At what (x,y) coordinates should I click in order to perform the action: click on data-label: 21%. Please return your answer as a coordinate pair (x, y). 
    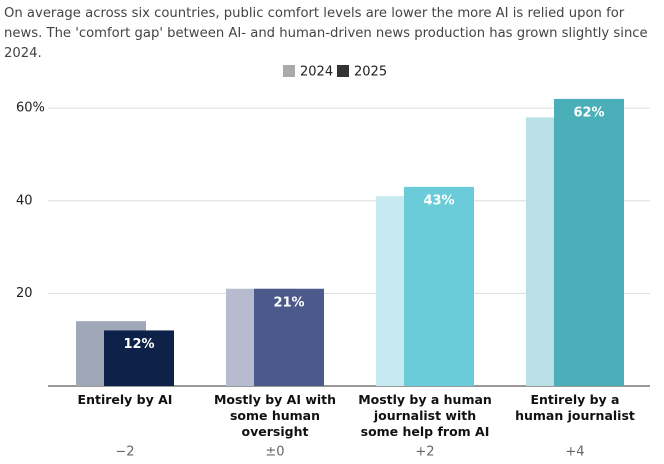
    Looking at the image, I should click on (288, 302).